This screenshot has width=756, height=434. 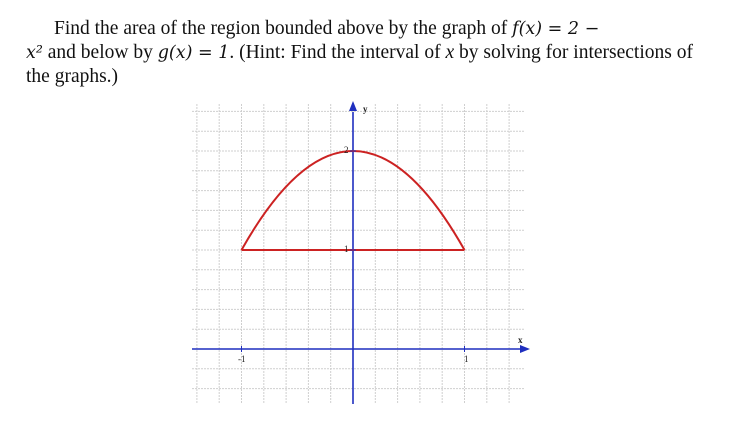 What do you see at coordinates (242, 359) in the screenshot?
I see `x-tick-label: -1` at bounding box center [242, 359].